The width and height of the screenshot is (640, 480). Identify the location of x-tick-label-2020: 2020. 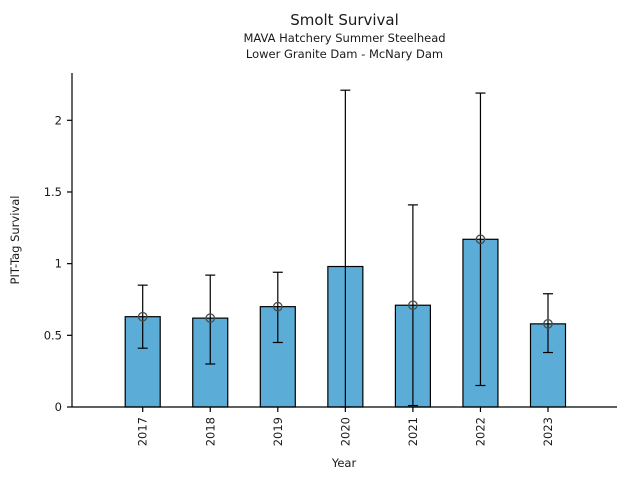
(345, 431).